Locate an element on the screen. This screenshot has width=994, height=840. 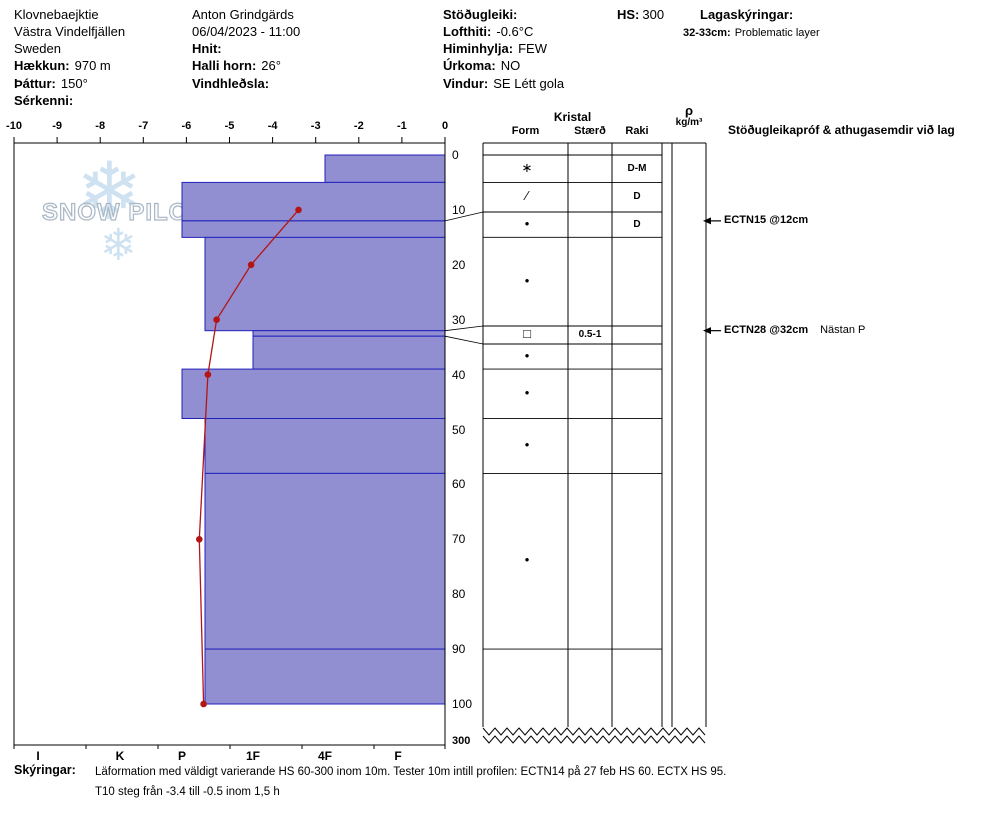
hardness-axis-label: K is located at coordinates (120, 756).